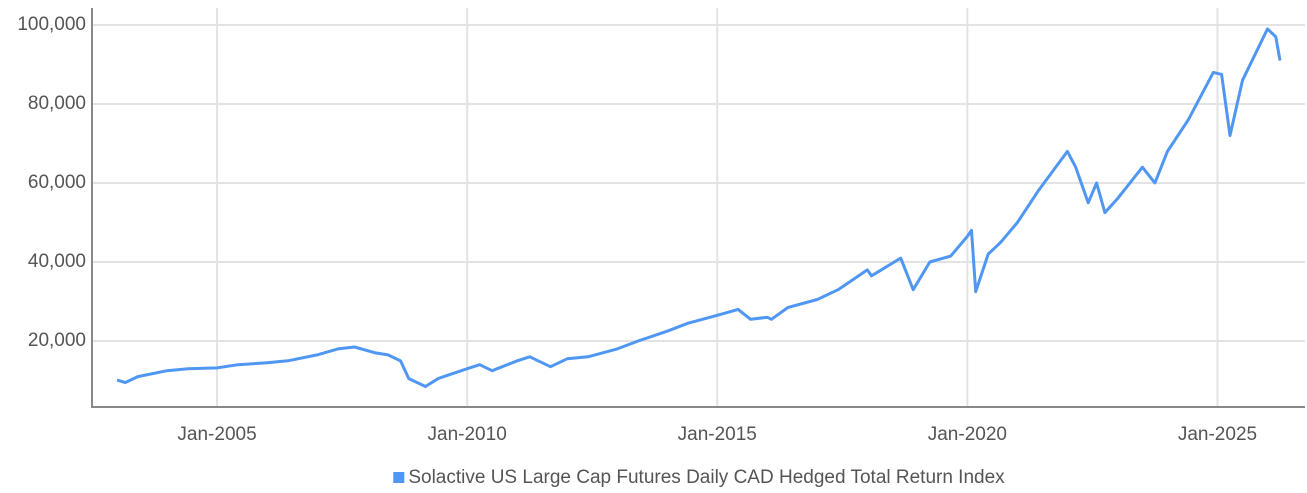 The height and width of the screenshot is (493, 1307). Describe the element at coordinates (57, 103) in the screenshot. I see `y-tick-label: 80,000` at that location.